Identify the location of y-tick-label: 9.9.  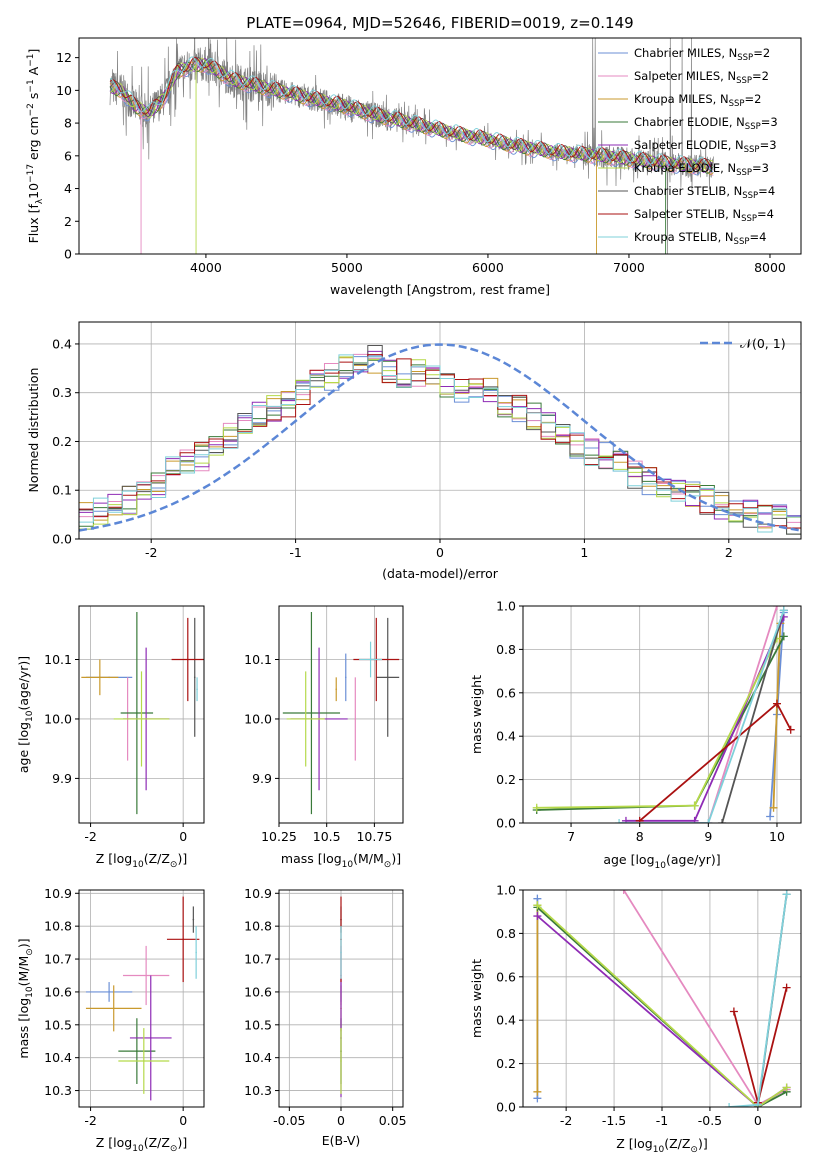
(262, 778).